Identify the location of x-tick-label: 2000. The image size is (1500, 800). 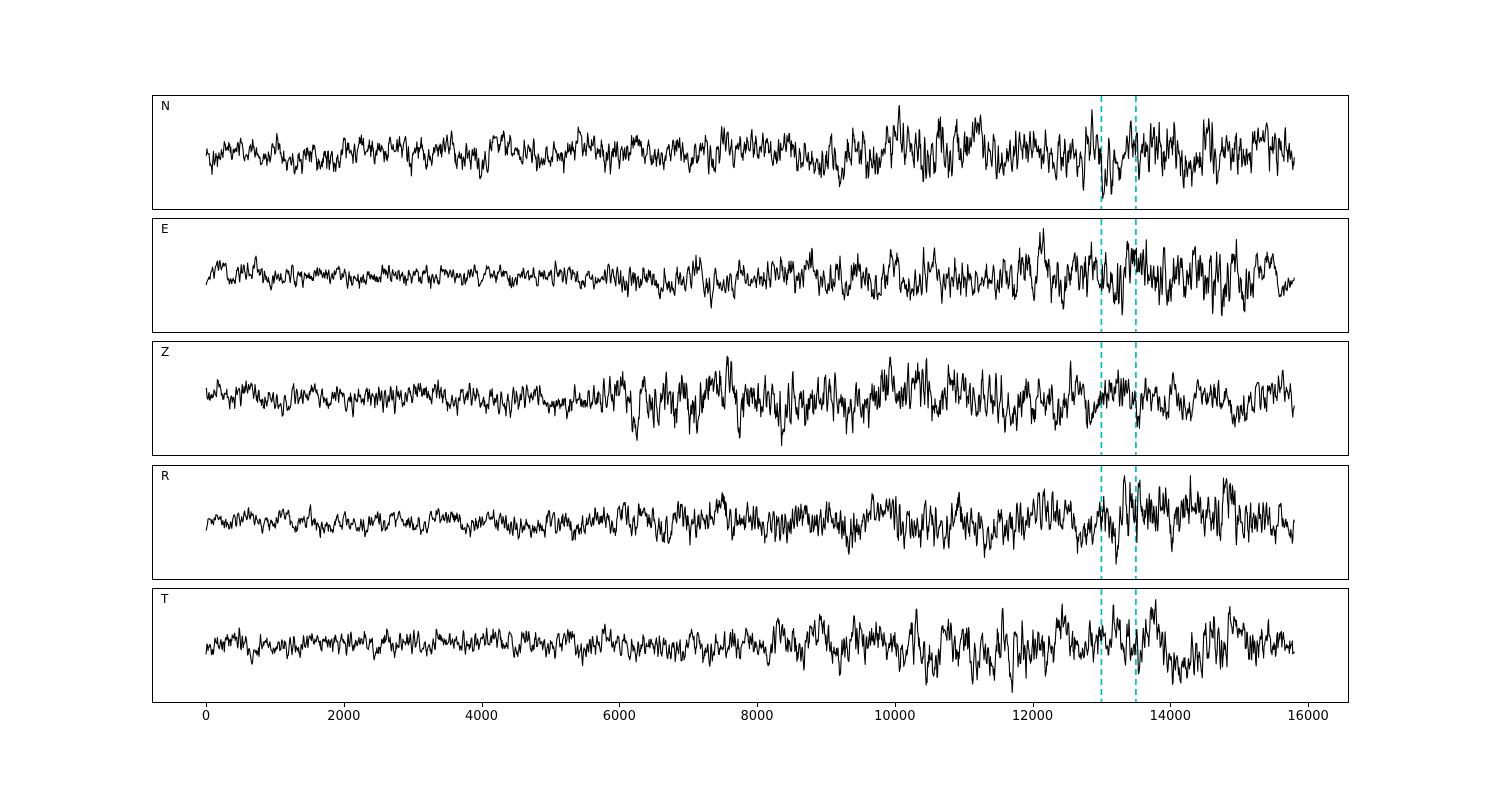
(344, 716).